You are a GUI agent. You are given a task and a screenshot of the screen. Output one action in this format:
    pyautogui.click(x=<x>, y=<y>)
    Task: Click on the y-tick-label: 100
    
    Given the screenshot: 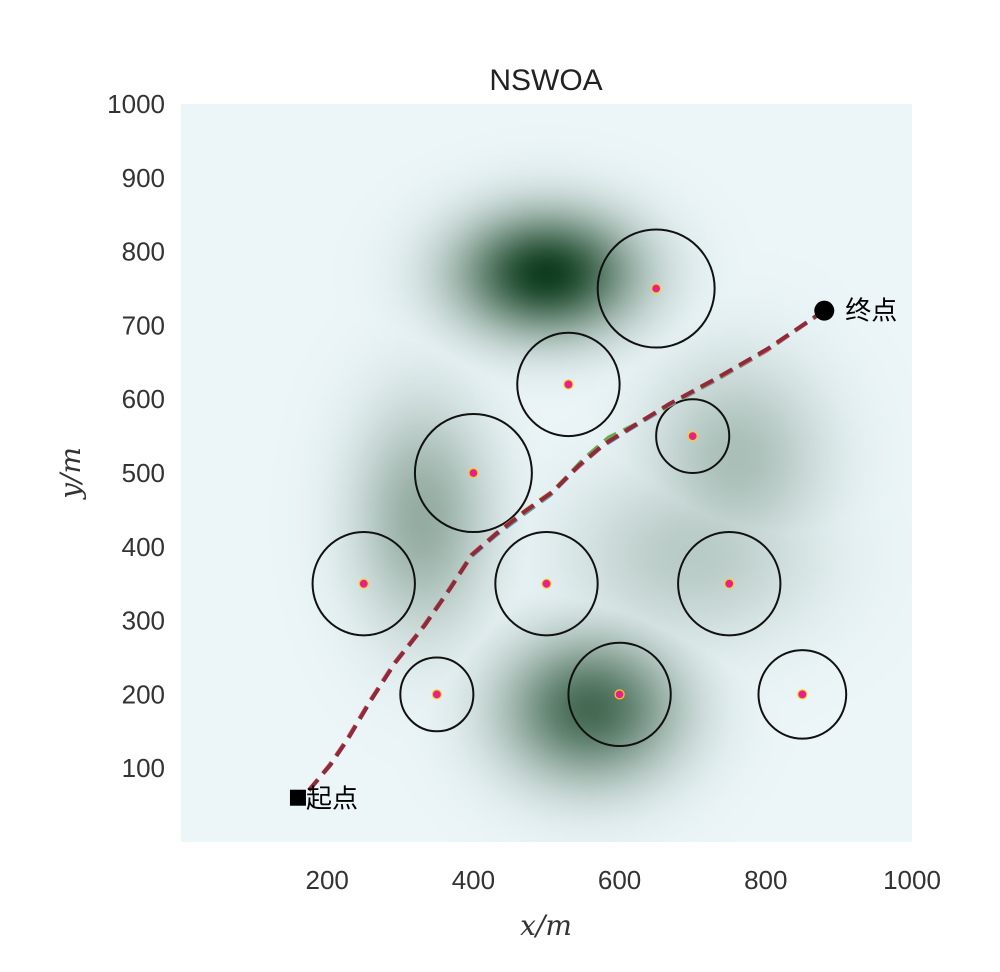 What is the action you would take?
    pyautogui.click(x=143, y=768)
    